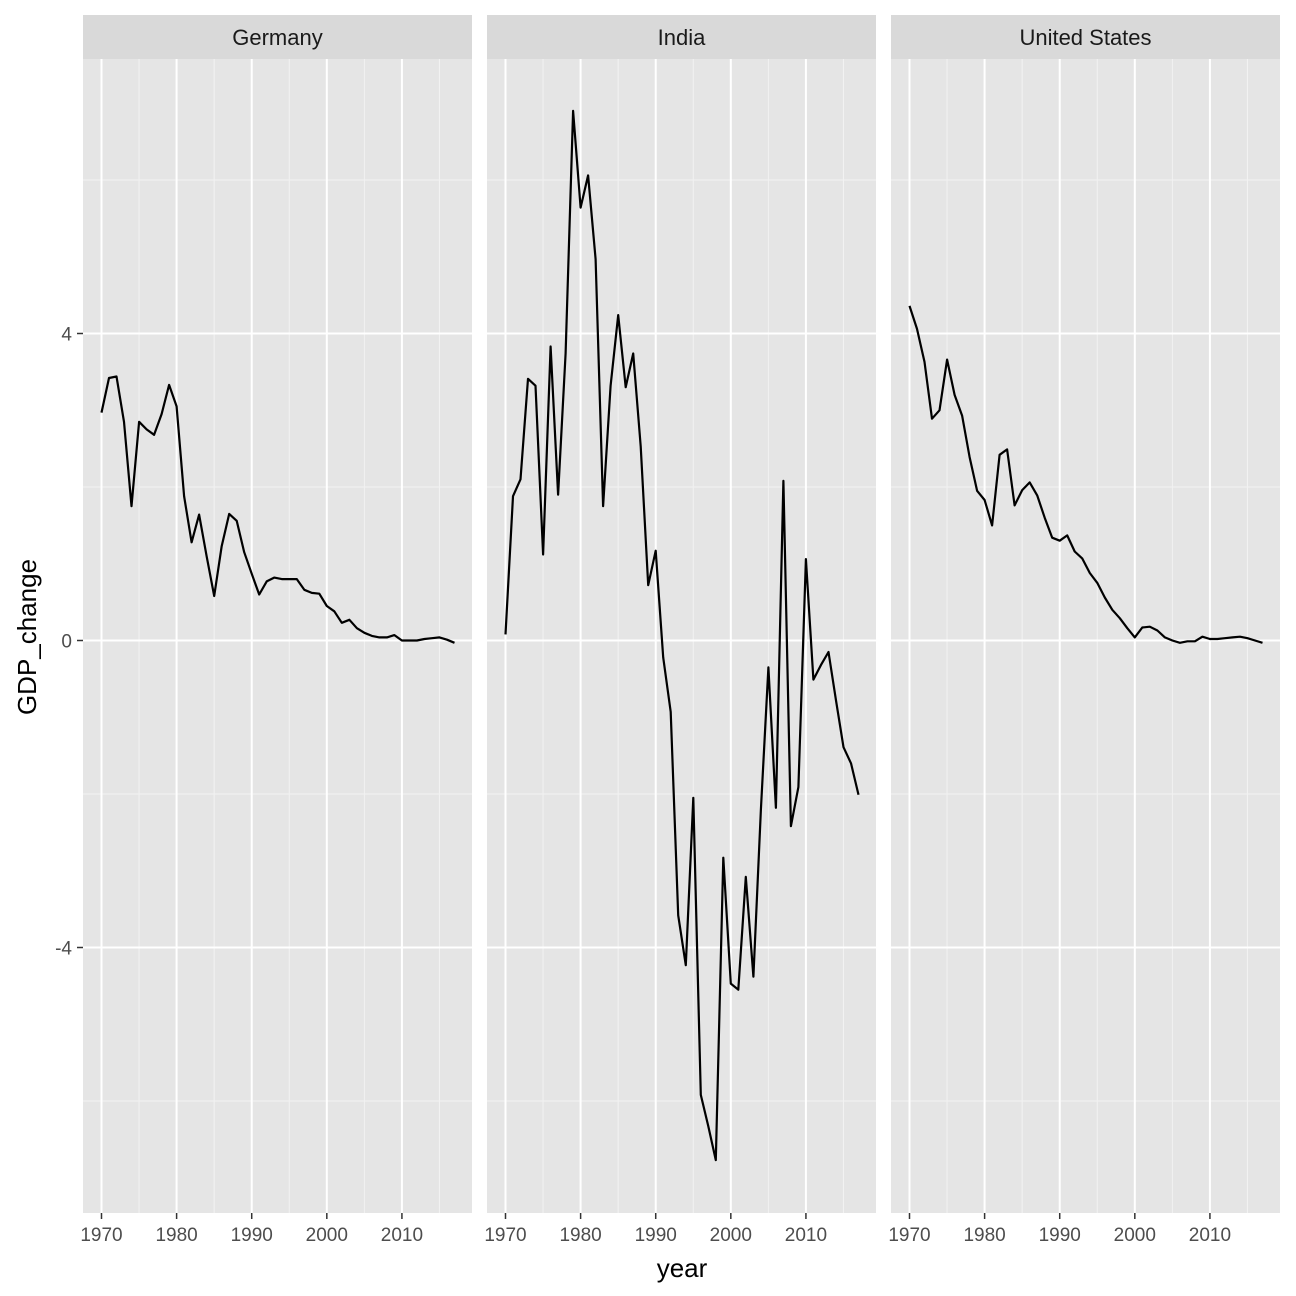  I want to click on y-tick-label: 4, so click(66, 335).